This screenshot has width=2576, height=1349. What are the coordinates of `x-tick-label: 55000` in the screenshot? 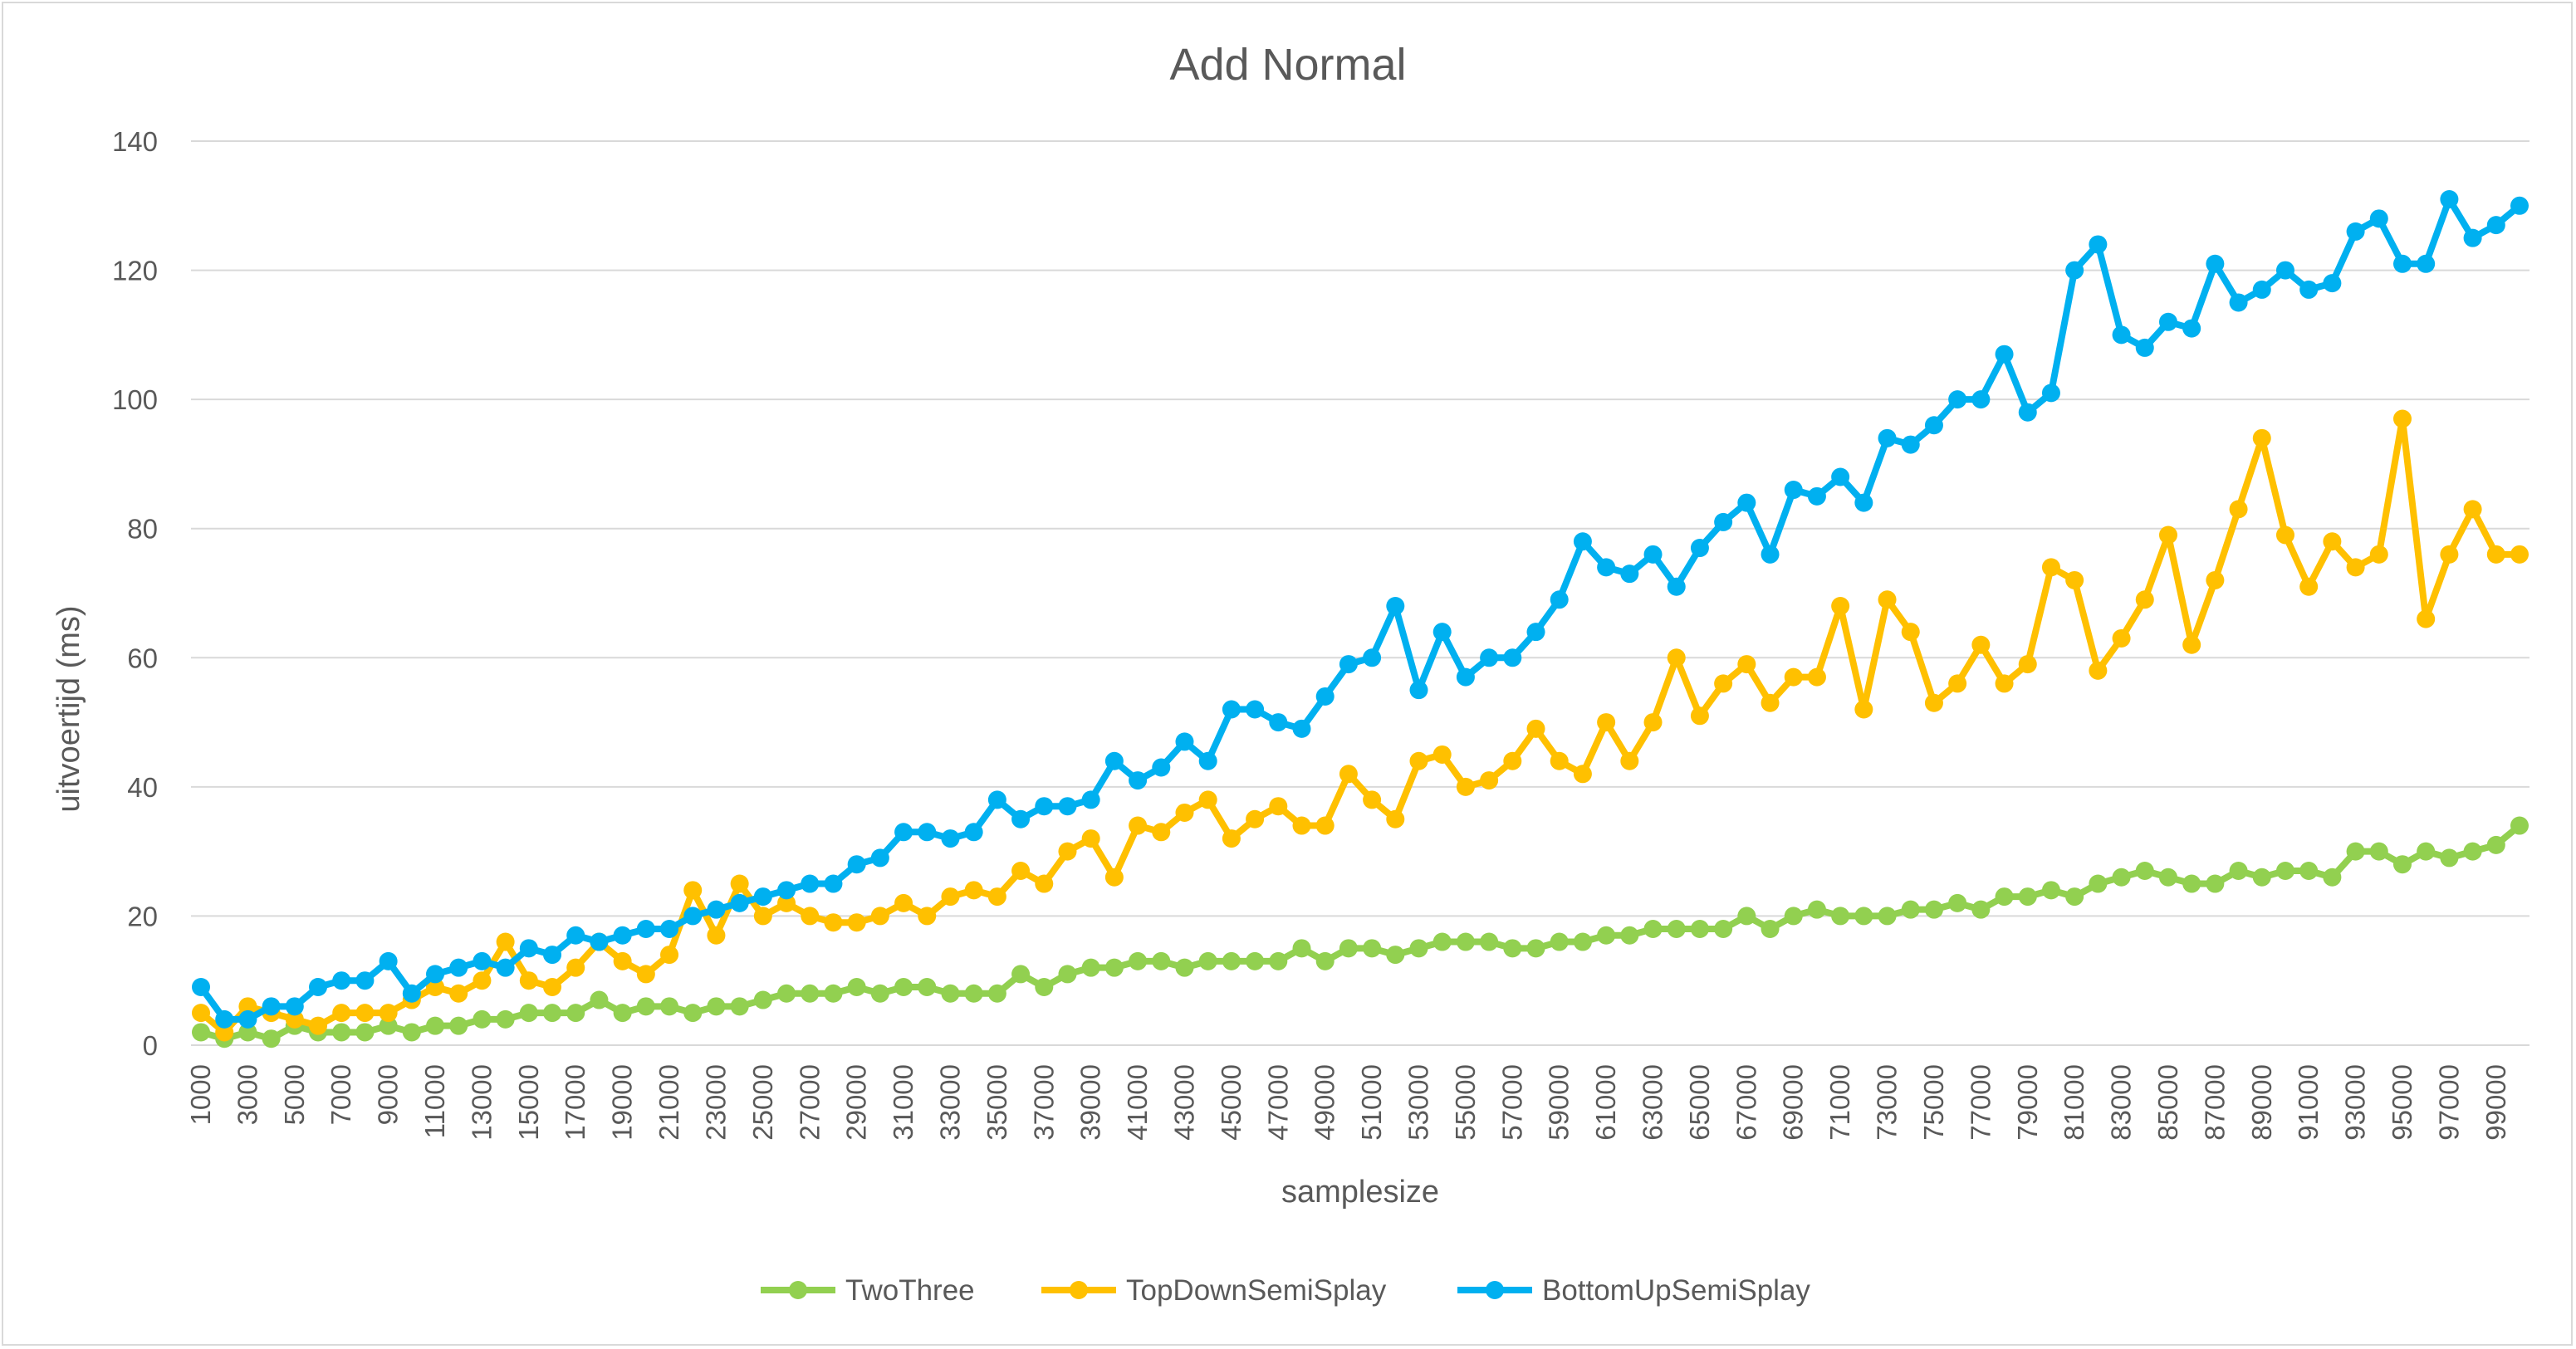 It's located at (1465, 1102).